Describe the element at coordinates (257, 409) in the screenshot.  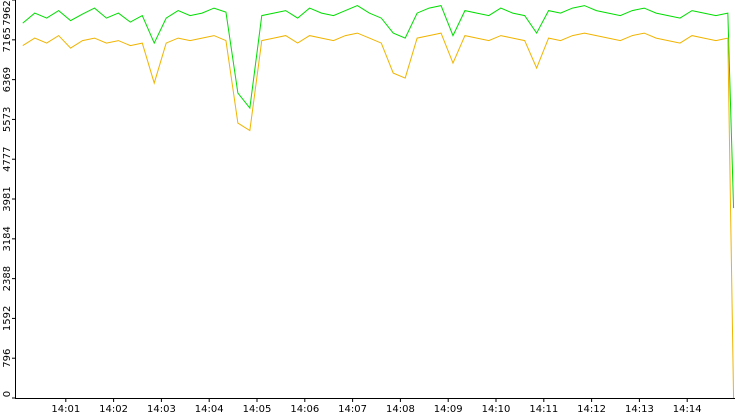
I see `x-tick-label: 14:05` at that location.